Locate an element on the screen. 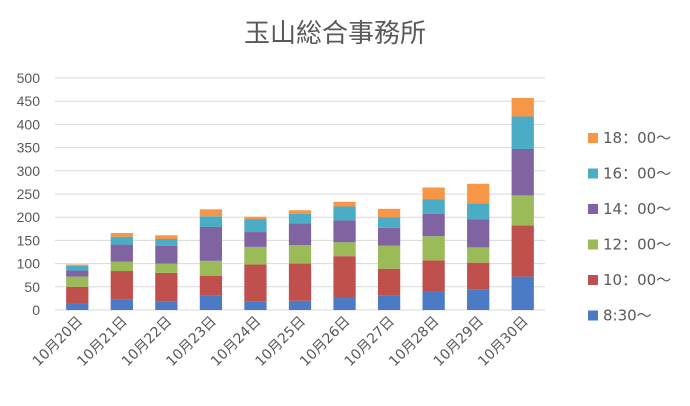  y-tick-label: 250 is located at coordinates (29, 194).